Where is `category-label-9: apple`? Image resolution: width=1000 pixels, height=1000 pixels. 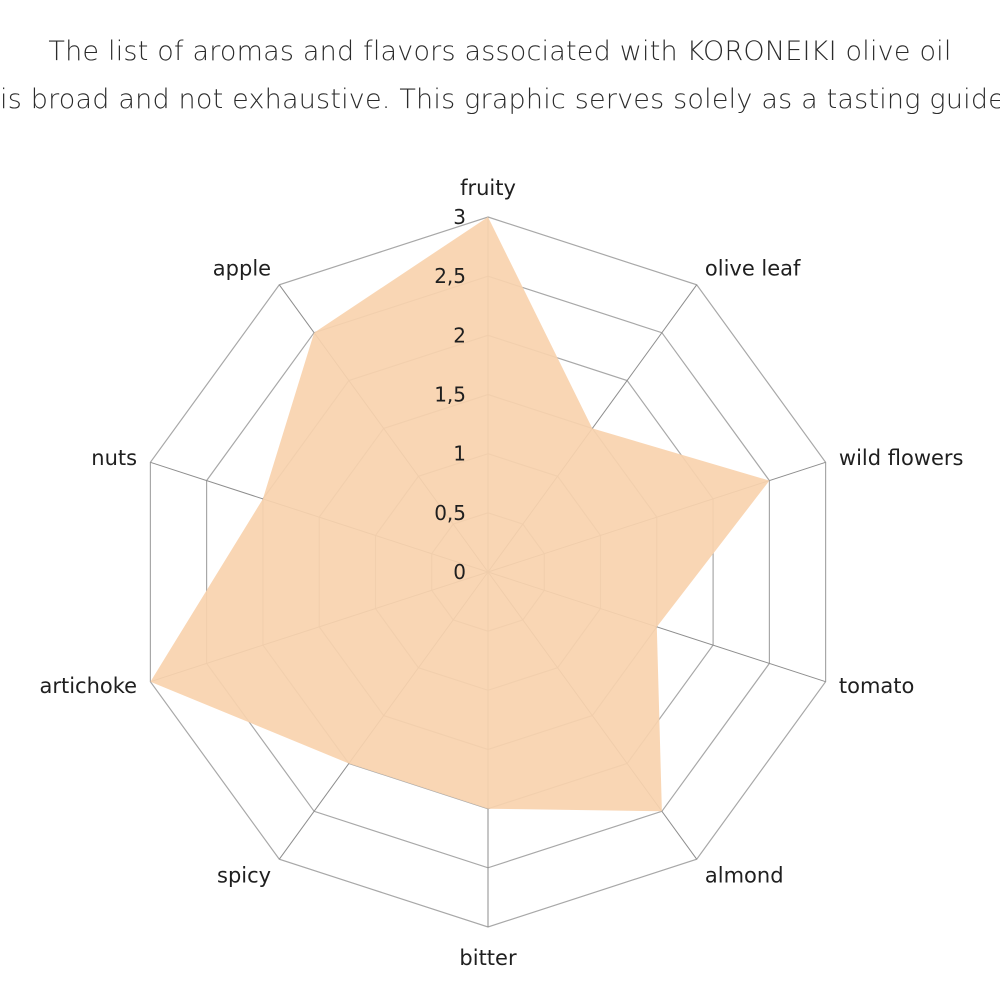
category-label-9: apple is located at coordinates (242, 269).